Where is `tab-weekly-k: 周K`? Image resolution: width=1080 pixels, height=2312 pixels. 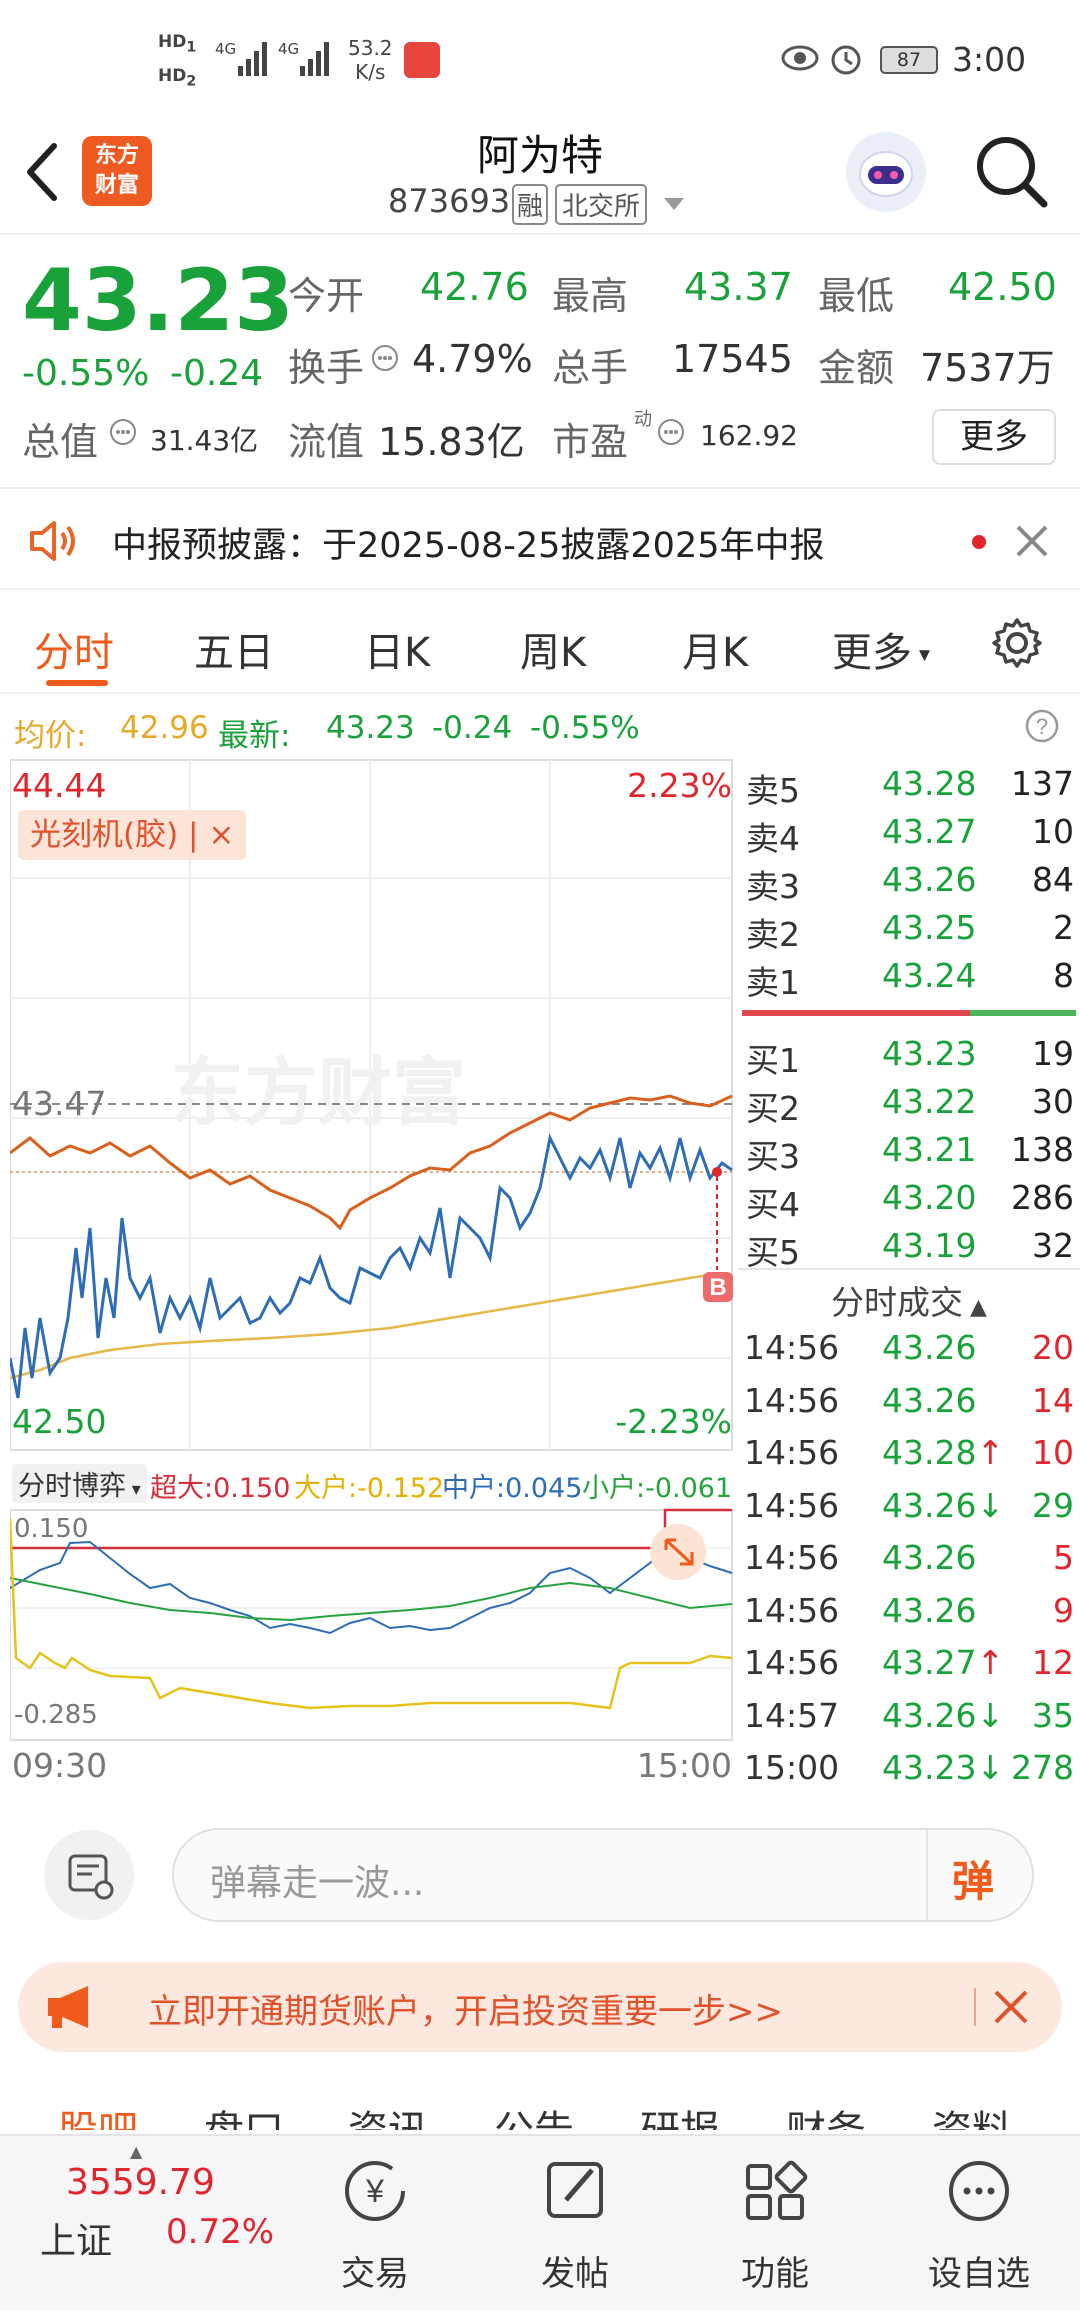 tab-weekly-k: 周K is located at coordinates (553, 653).